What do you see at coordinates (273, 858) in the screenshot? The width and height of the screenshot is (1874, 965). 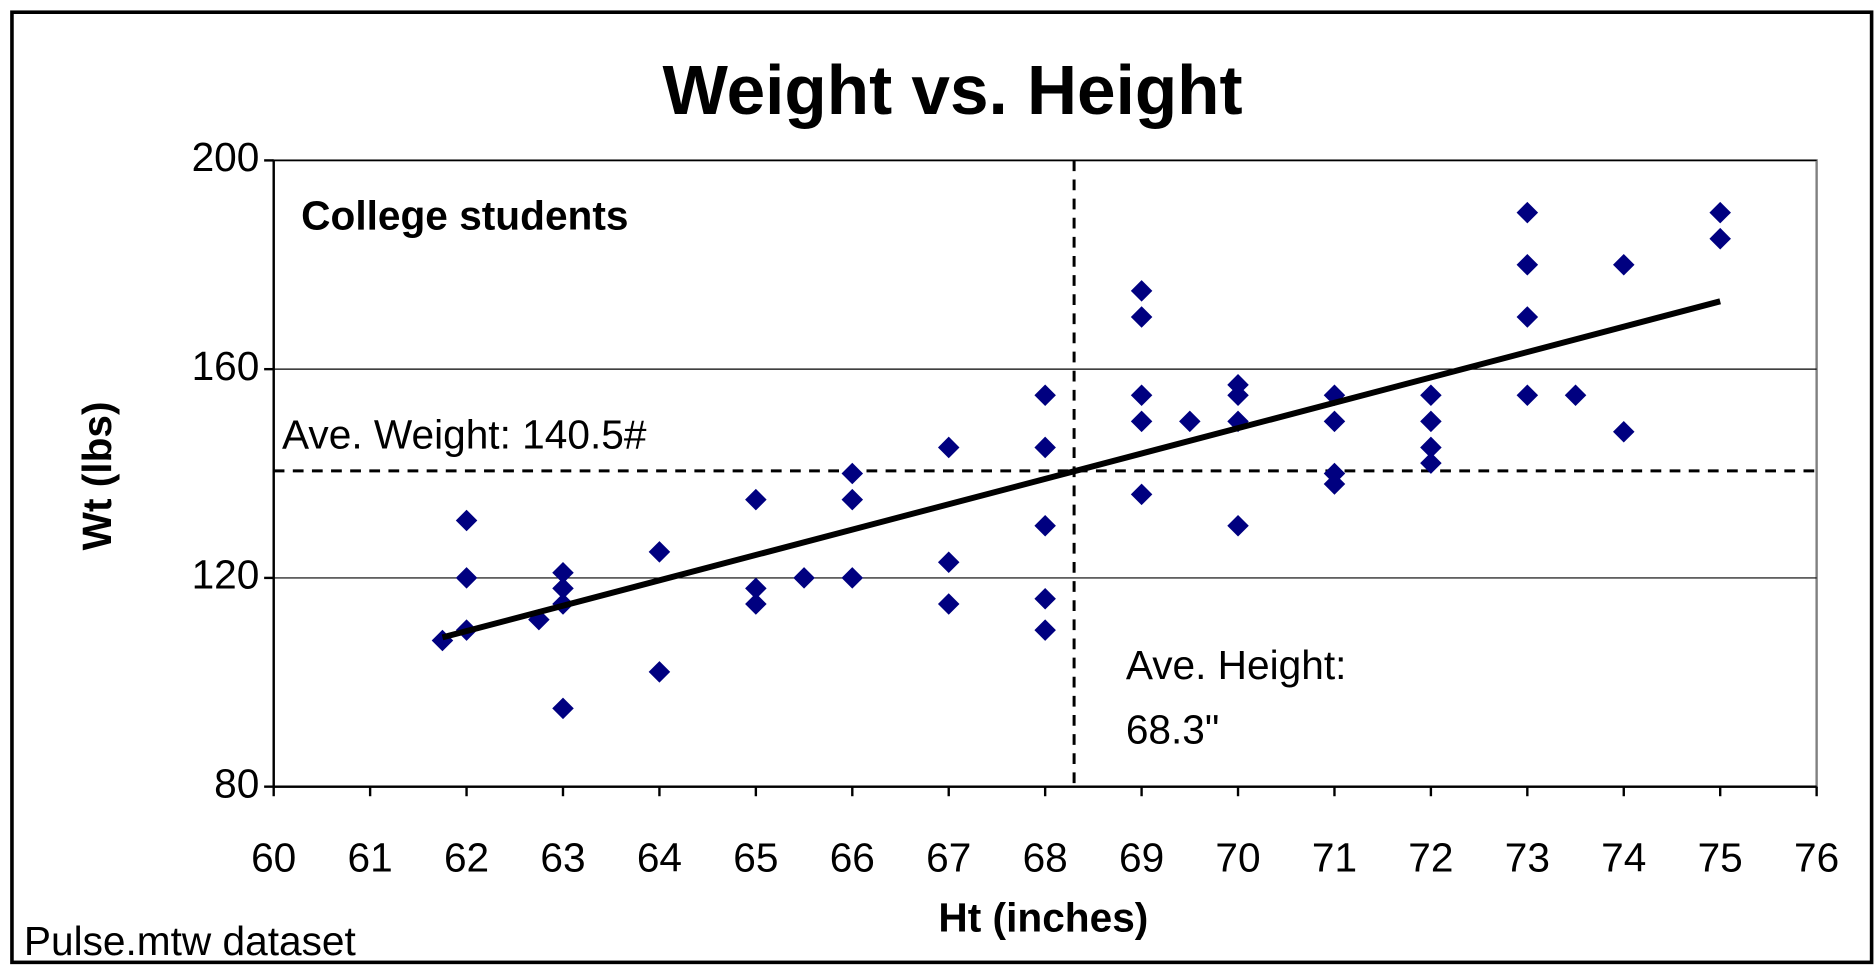 I see `x-tick-label: 60` at bounding box center [273, 858].